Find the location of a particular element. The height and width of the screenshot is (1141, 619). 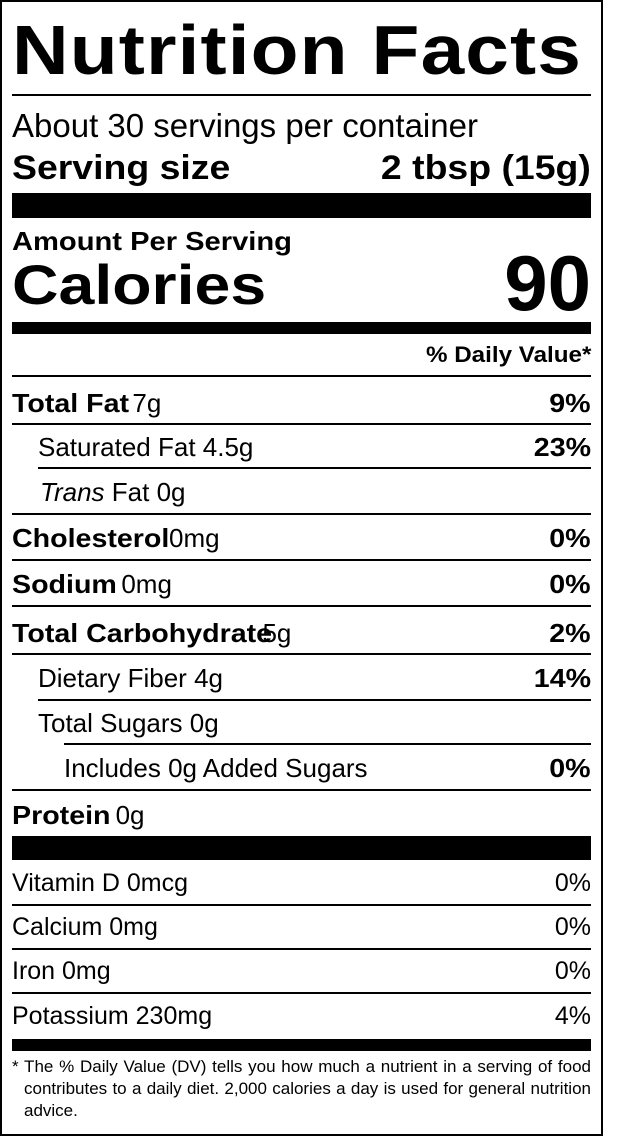

nutrient-row-saturated-fat: Saturated Fat 4.5g 23% is located at coordinates (301, 447).